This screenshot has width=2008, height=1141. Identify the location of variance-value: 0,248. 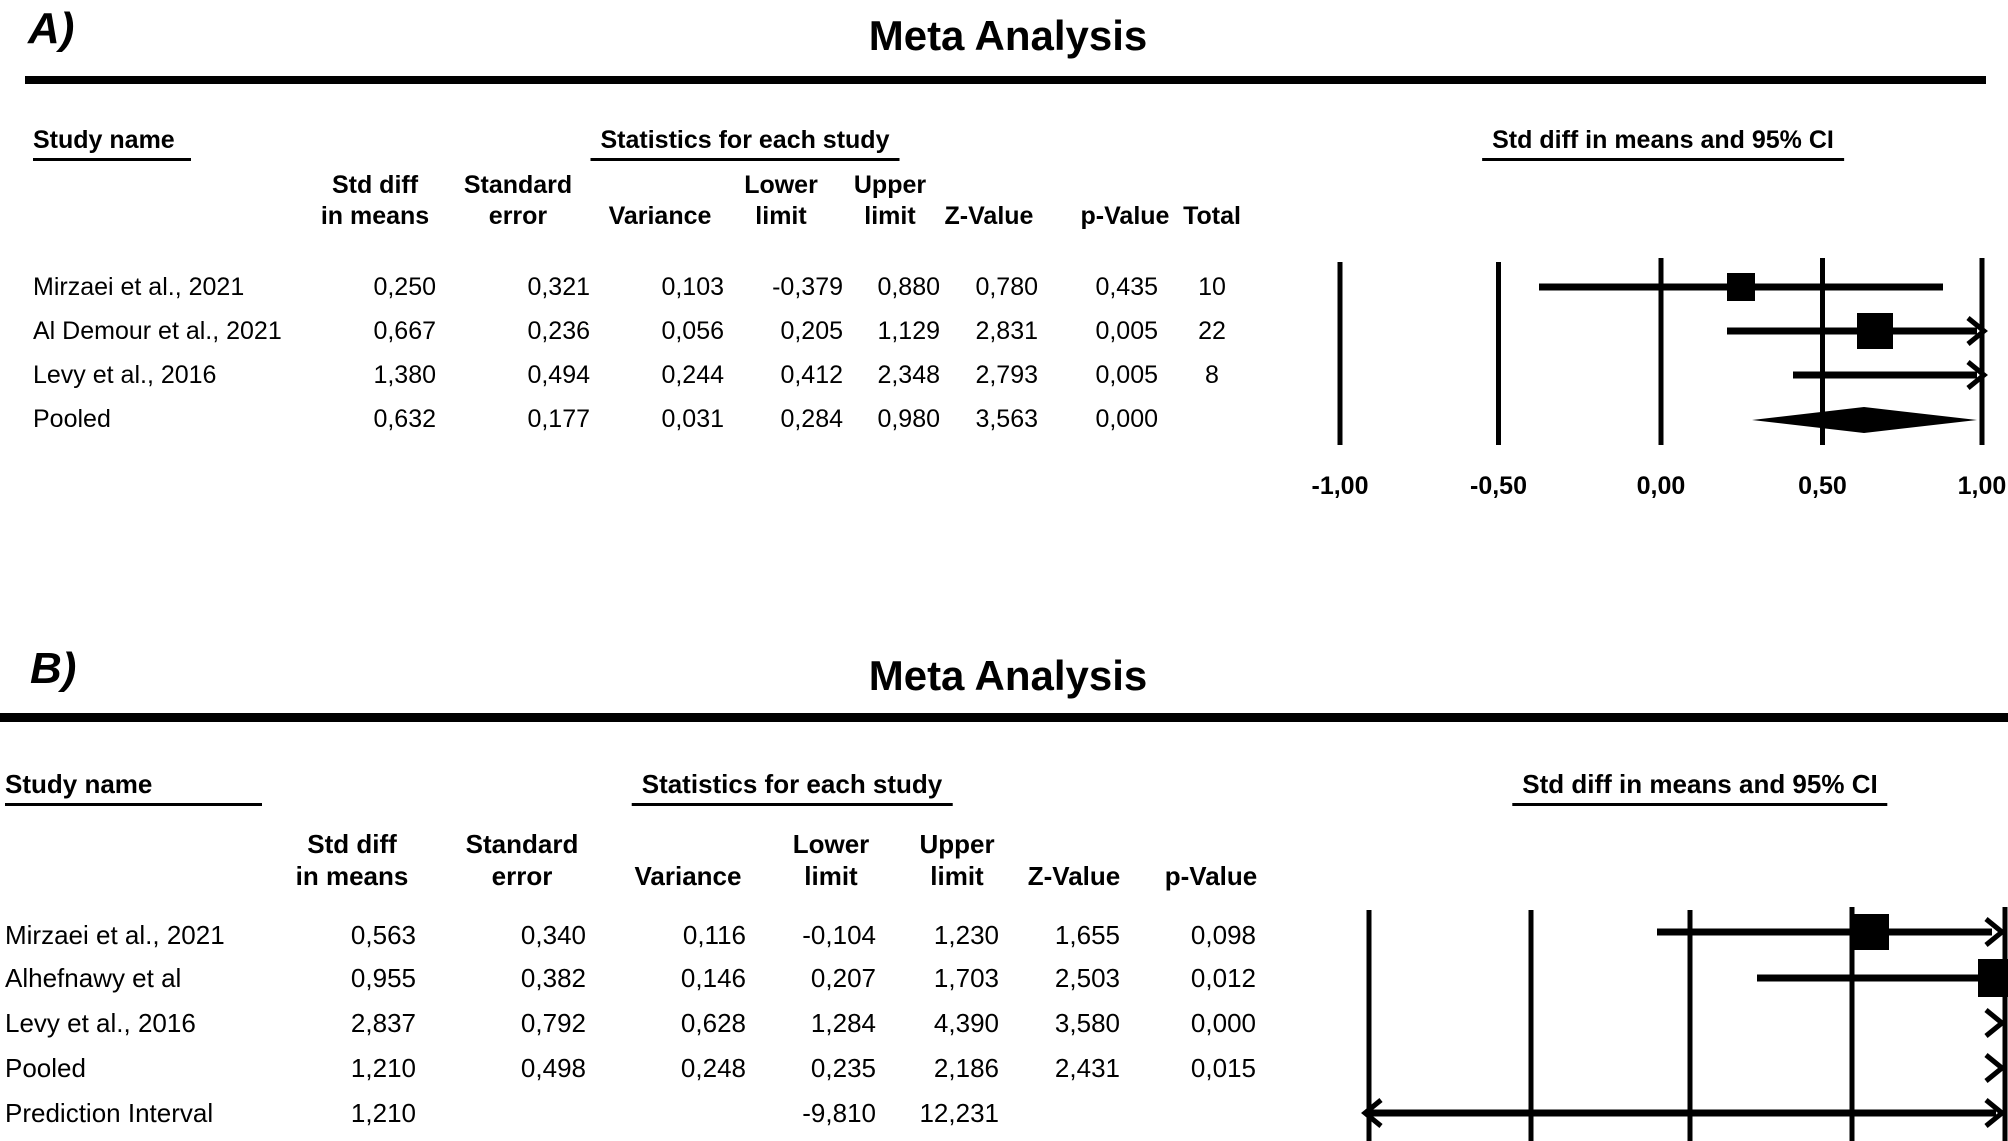
(713, 1068).